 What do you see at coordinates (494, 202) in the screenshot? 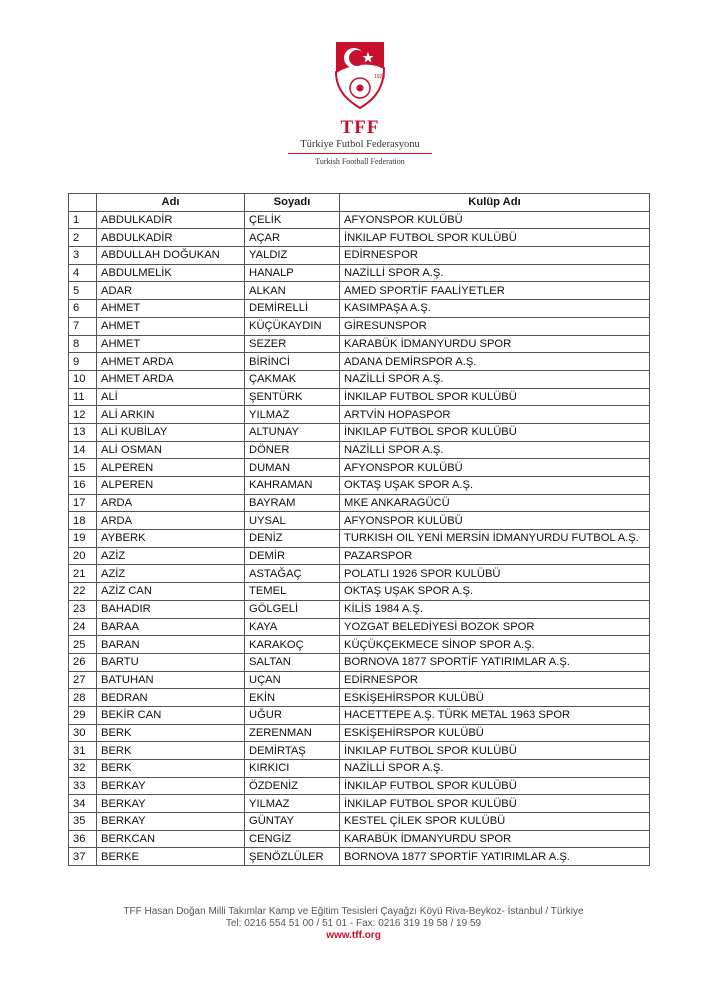
I see `col-header-club: Kulüp Adı` at bounding box center [494, 202].